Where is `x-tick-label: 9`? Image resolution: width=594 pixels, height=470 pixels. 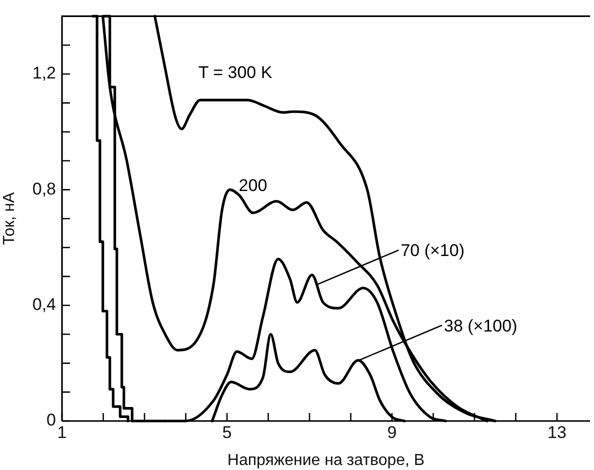 x-tick-label: 9 is located at coordinates (392, 432).